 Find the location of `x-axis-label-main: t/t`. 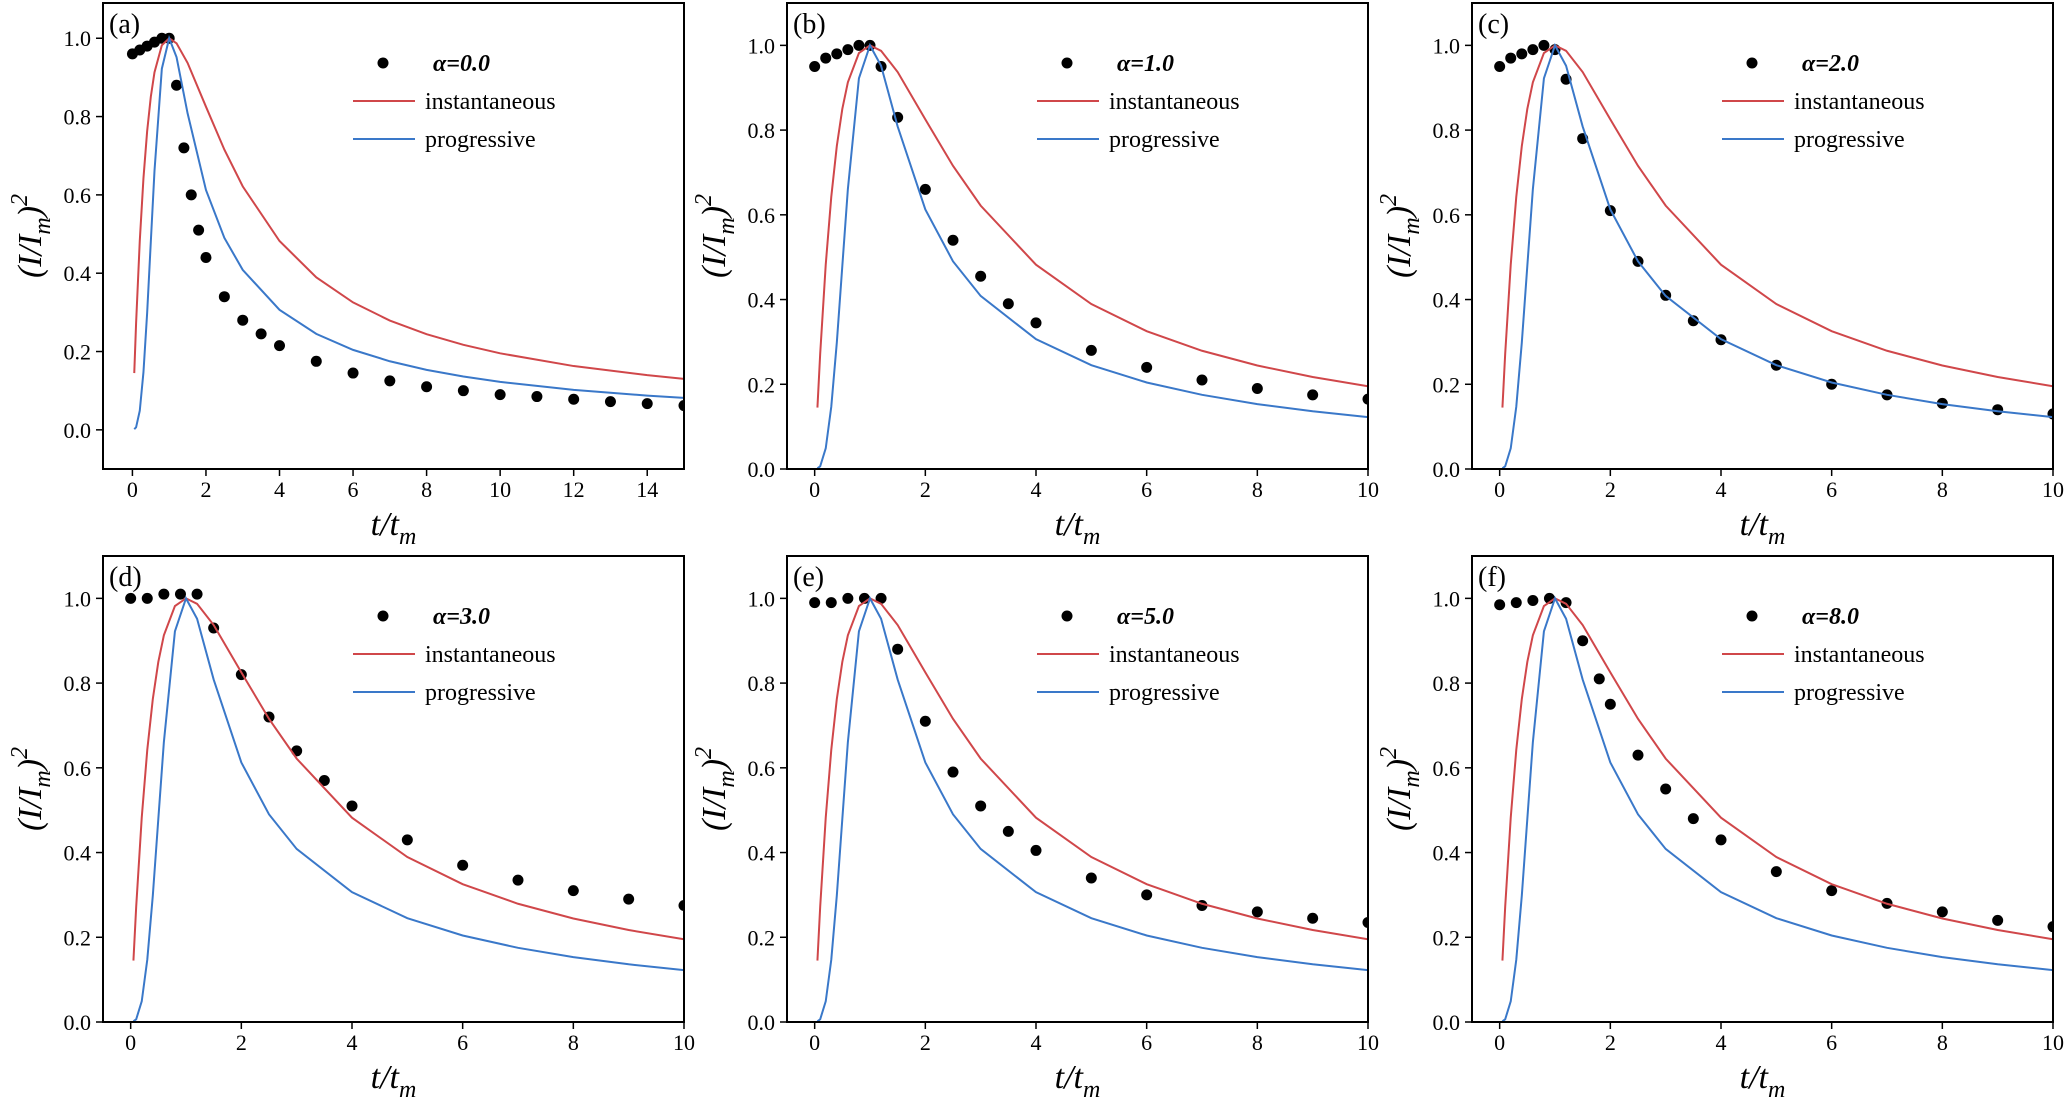

x-axis-label-main: t/t is located at coordinates (1070, 524).